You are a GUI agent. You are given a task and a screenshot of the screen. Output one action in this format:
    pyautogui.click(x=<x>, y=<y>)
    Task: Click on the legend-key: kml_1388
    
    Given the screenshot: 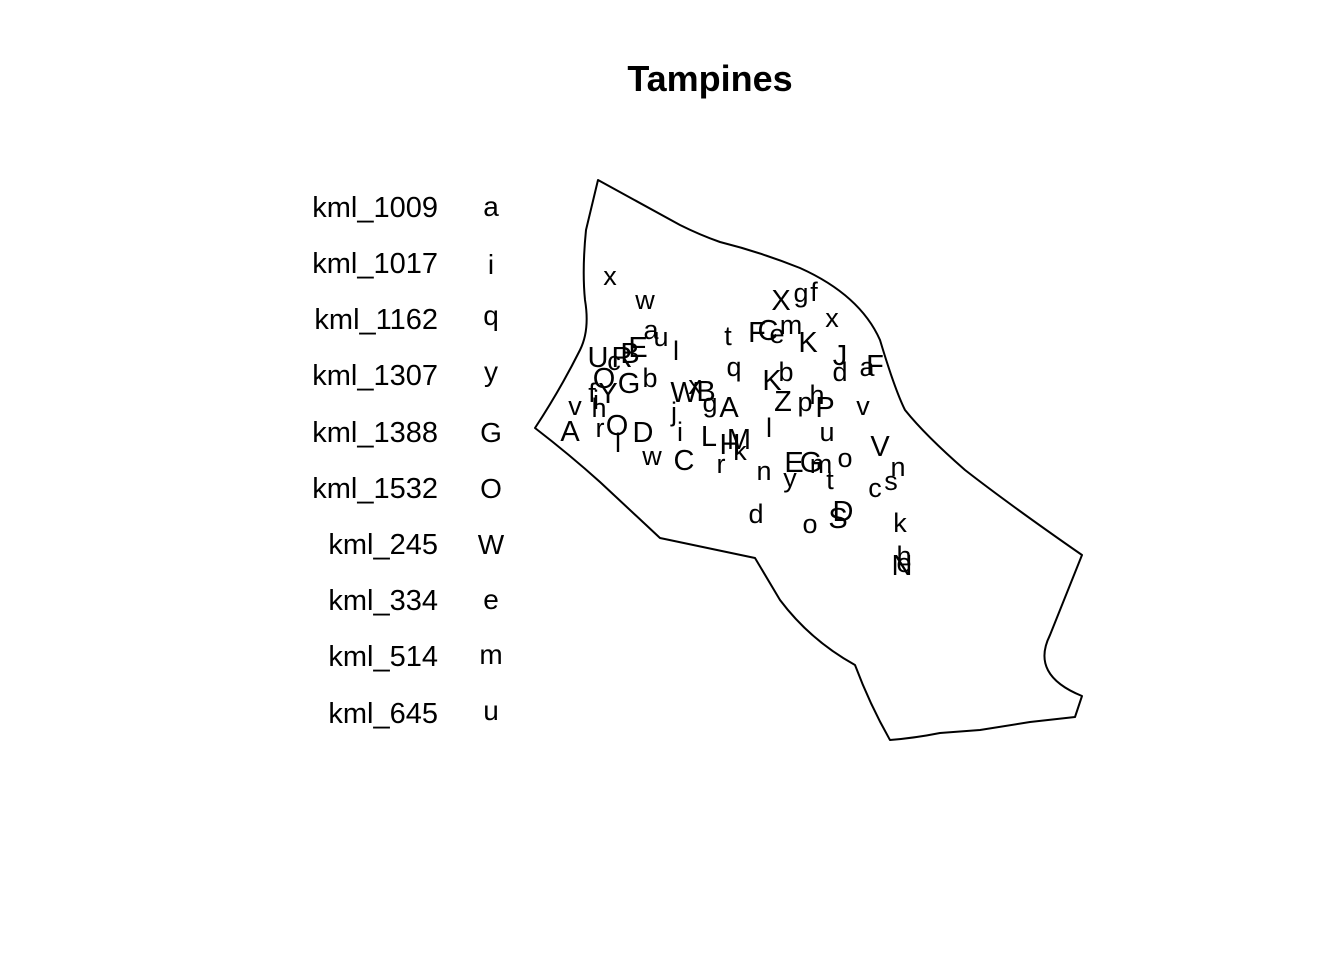 What is the action you would take?
    pyautogui.click(x=375, y=433)
    